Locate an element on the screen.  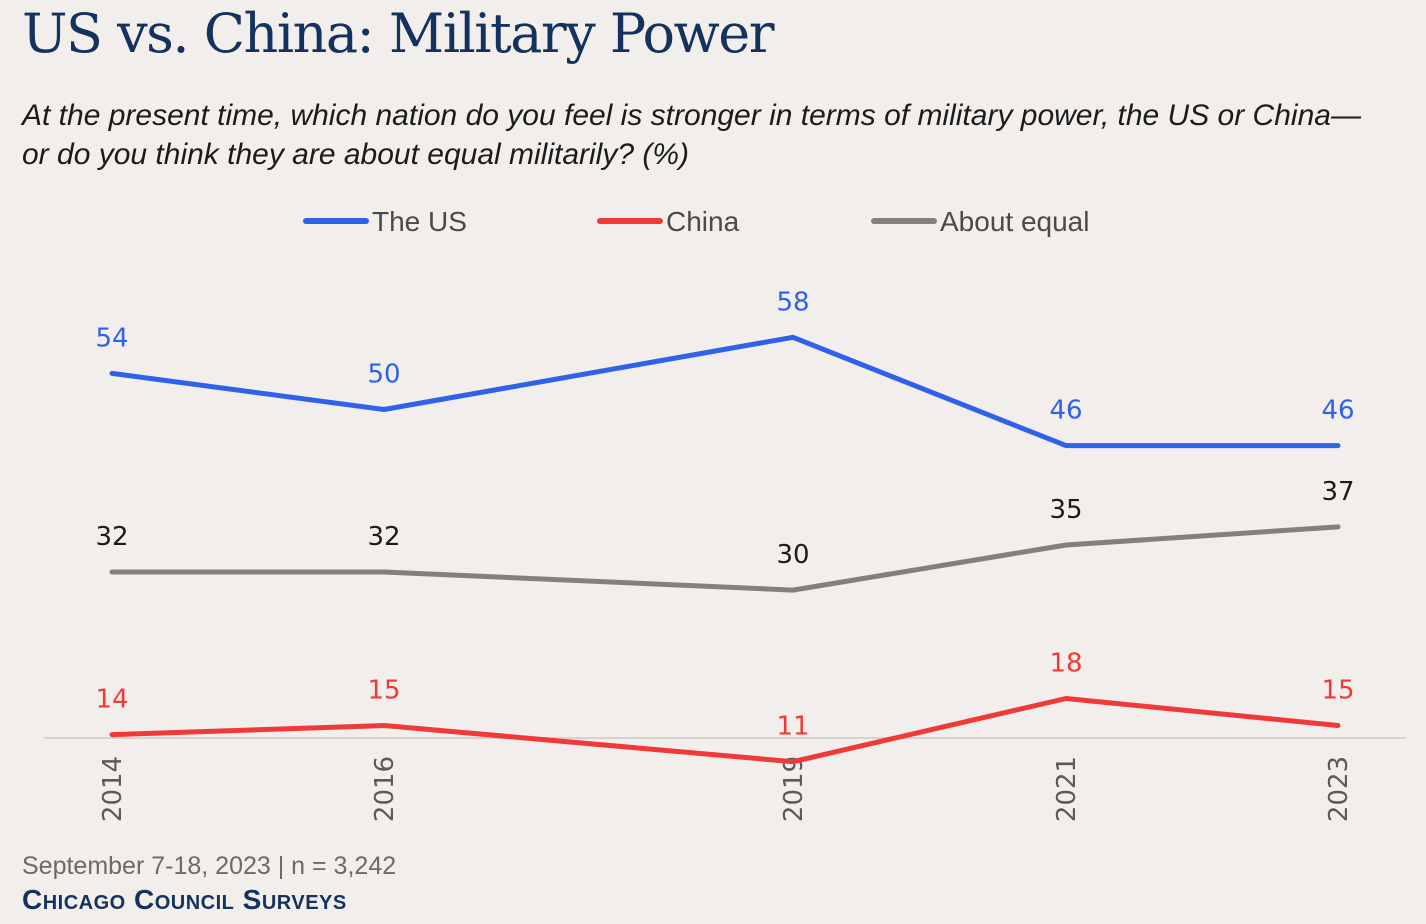
x-tick-label: 2019 is located at coordinates (794, 789).